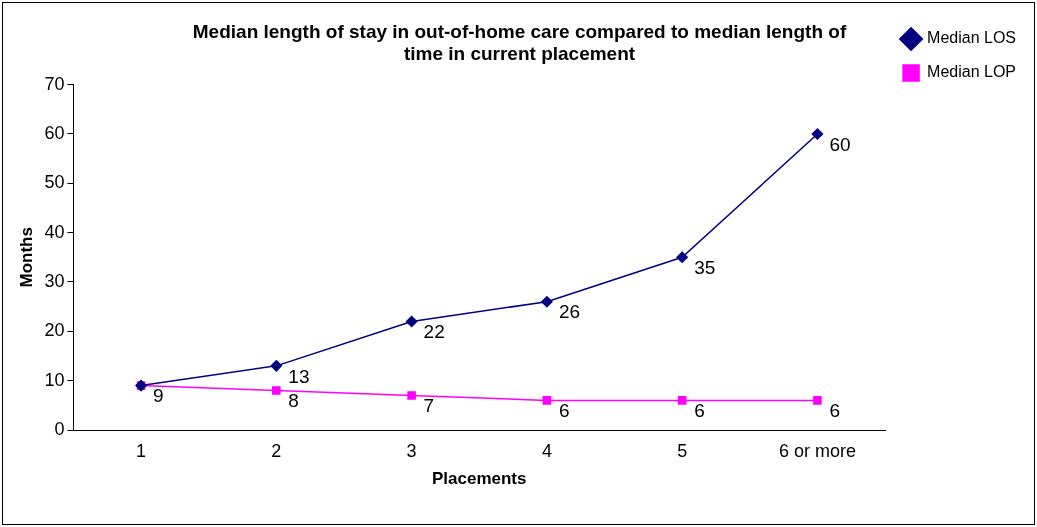  What do you see at coordinates (682, 450) in the screenshot?
I see `x-tick-label: 5` at bounding box center [682, 450].